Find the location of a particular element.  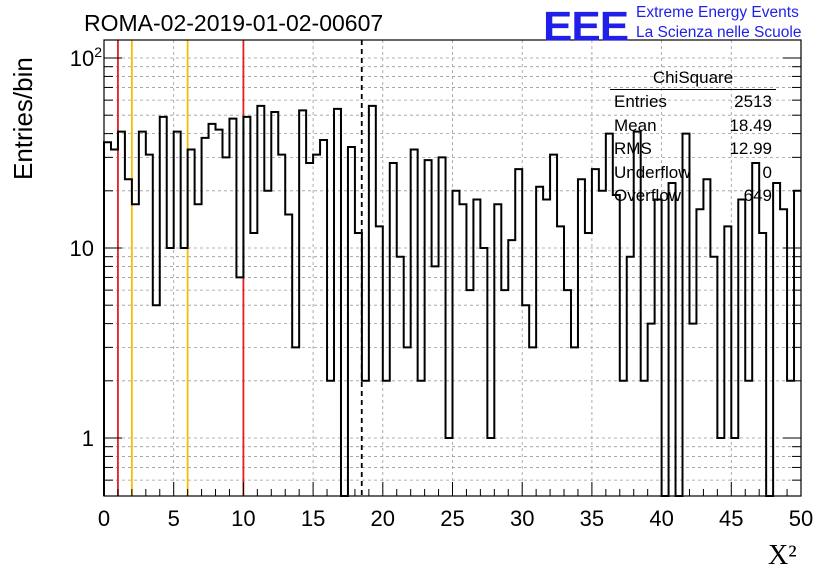

x-tick-label: 15 is located at coordinates (313, 518).